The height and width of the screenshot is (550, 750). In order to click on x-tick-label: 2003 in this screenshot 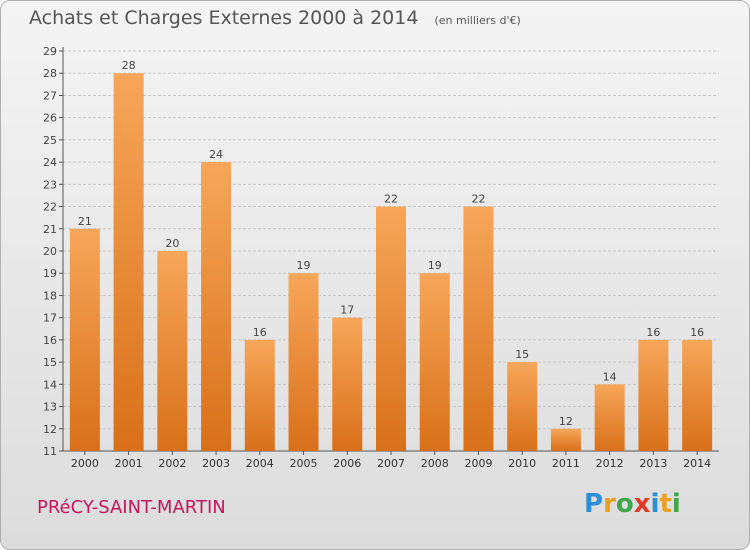, I will do `click(216, 463)`.